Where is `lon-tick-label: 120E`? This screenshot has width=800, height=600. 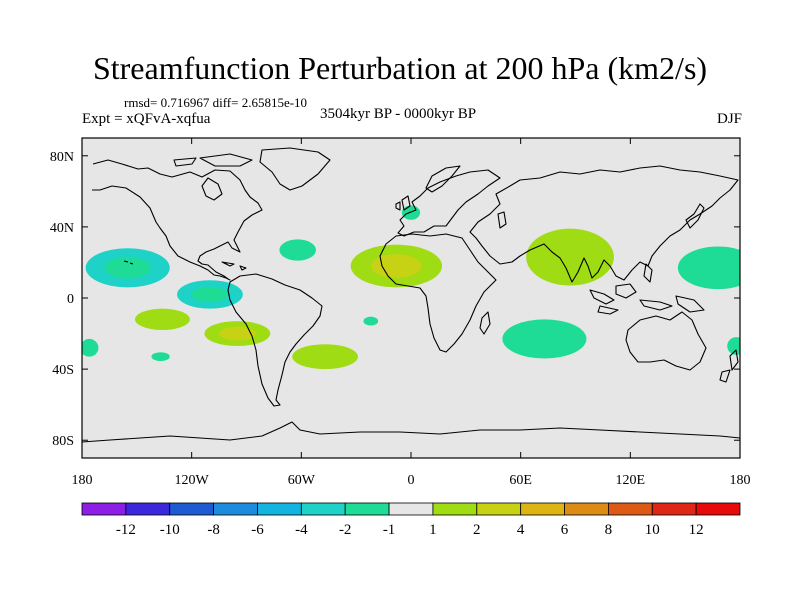
lon-tick-label: 120E is located at coordinates (631, 480).